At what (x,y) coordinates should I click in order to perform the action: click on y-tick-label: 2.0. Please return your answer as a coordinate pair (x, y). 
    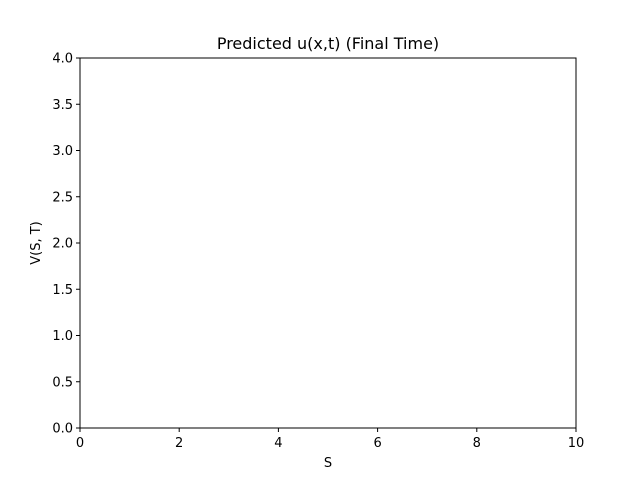
    Looking at the image, I should click on (62, 244).